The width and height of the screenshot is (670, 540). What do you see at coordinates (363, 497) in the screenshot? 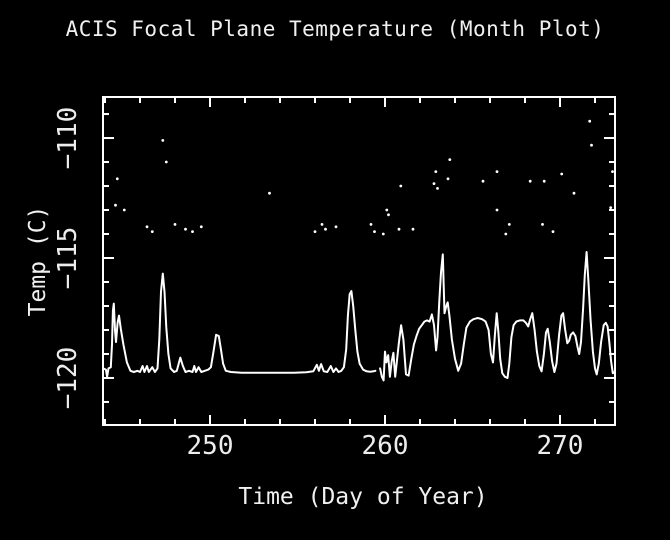
I see `x-axis-title: Time (Day of Year)` at bounding box center [363, 497].